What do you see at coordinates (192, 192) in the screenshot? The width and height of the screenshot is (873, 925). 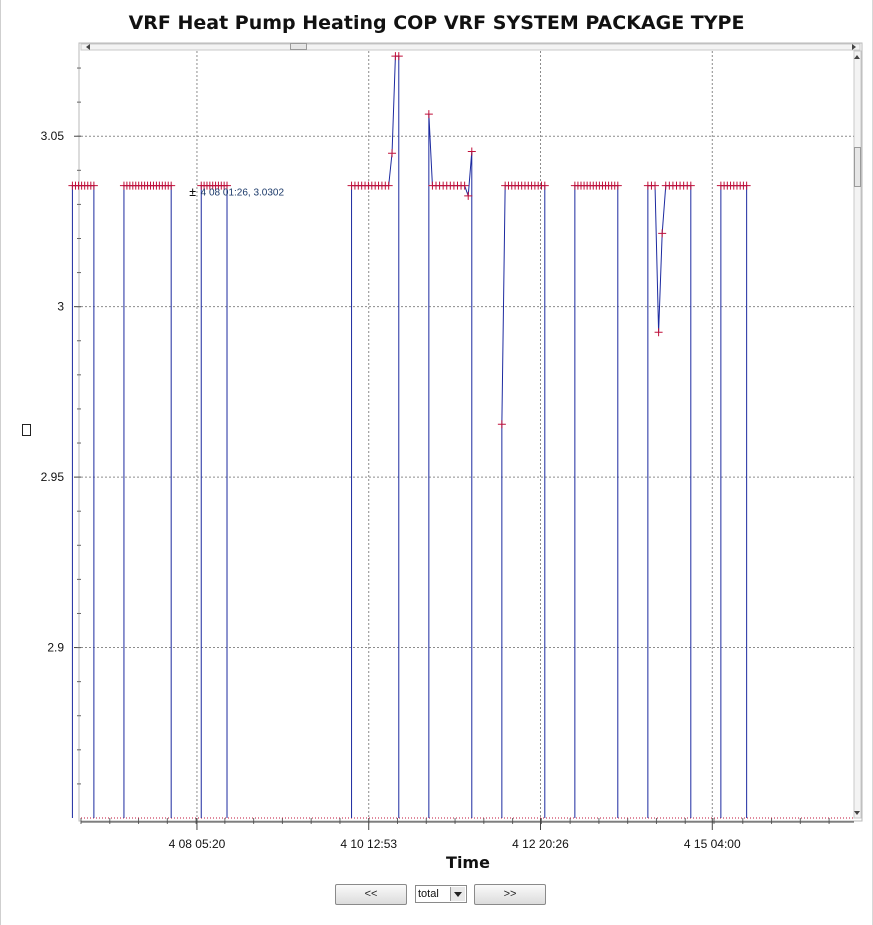 I see `annotation-marker` at bounding box center [192, 192].